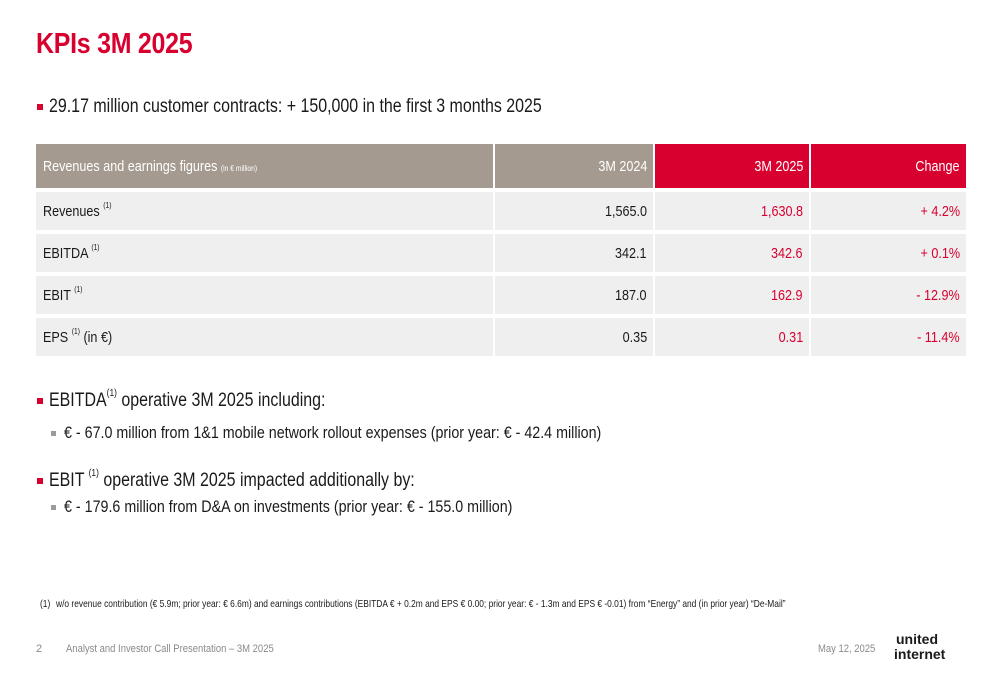 The height and width of the screenshot is (685, 1000). I want to click on united-internet-logo: united internet, so click(920, 646).